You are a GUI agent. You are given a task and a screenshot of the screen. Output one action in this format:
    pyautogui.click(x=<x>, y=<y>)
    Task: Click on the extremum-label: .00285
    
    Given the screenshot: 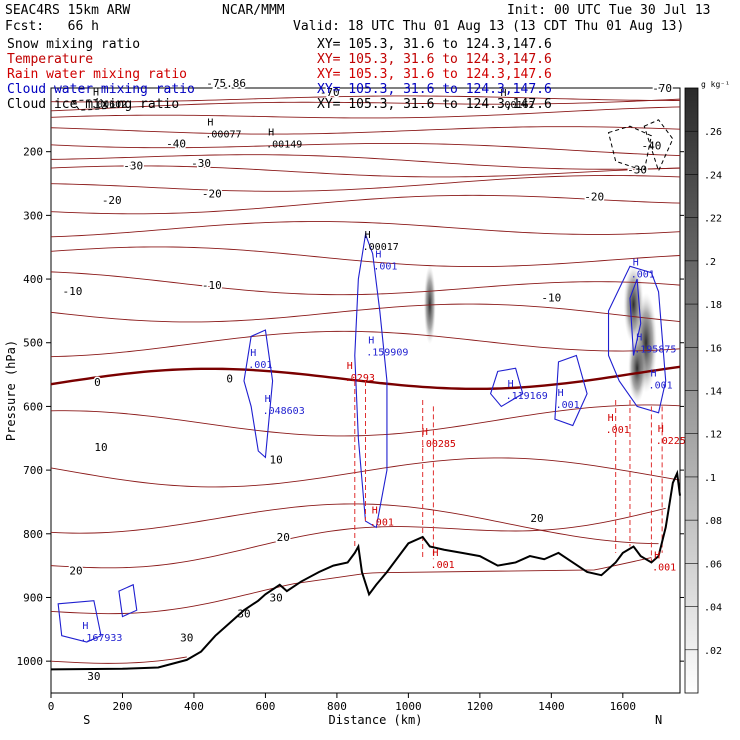 What is the action you would take?
    pyautogui.click(x=438, y=444)
    